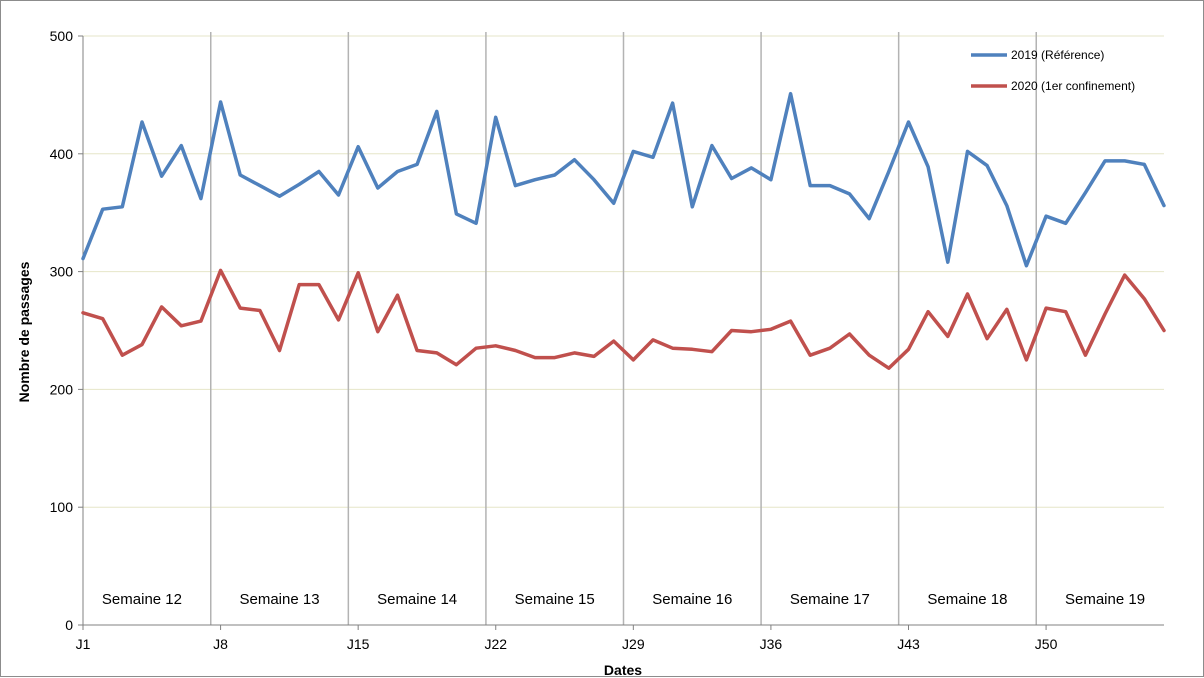 Image resolution: width=1204 pixels, height=678 pixels. I want to click on y-tick-label: 200, so click(62, 389).